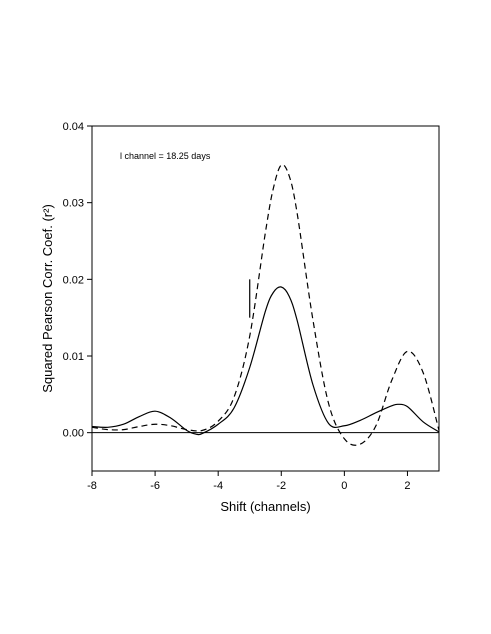 This screenshot has height=634, width=491. What do you see at coordinates (281, 486) in the screenshot?
I see `x-tick-label: -2` at bounding box center [281, 486].